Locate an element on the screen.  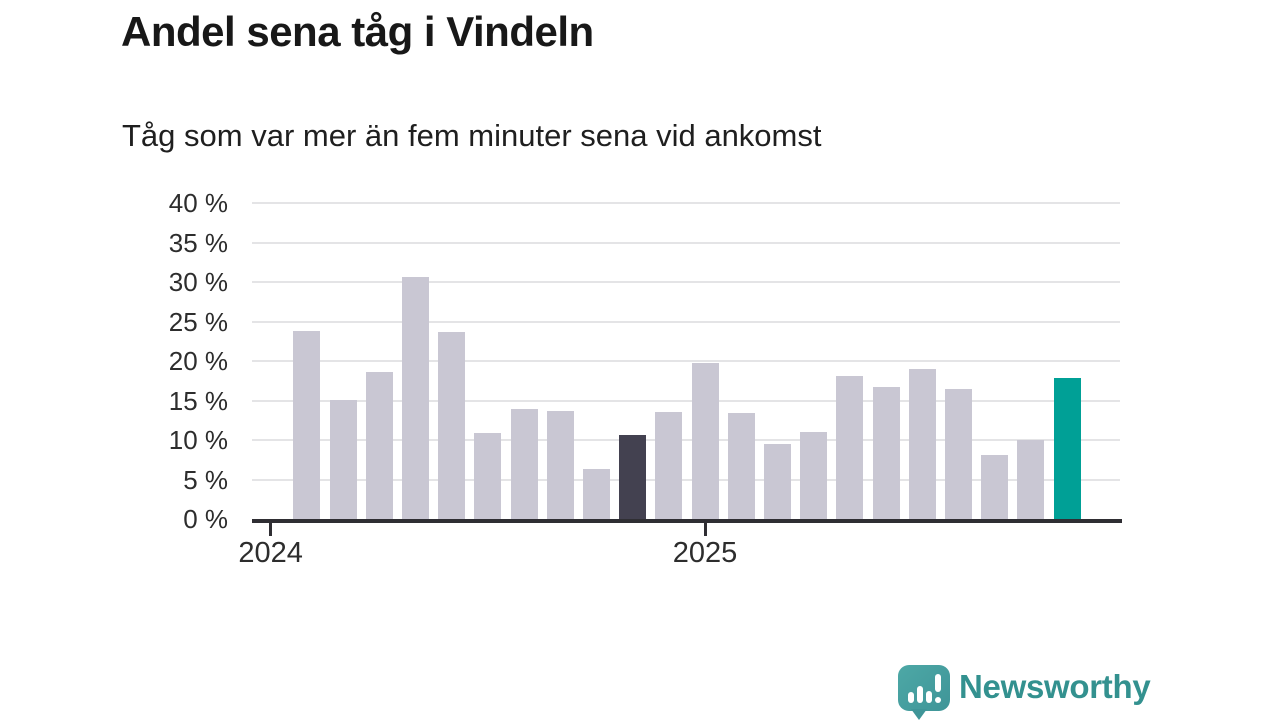
y-tick-label-10: 10 % is located at coordinates (198, 440).